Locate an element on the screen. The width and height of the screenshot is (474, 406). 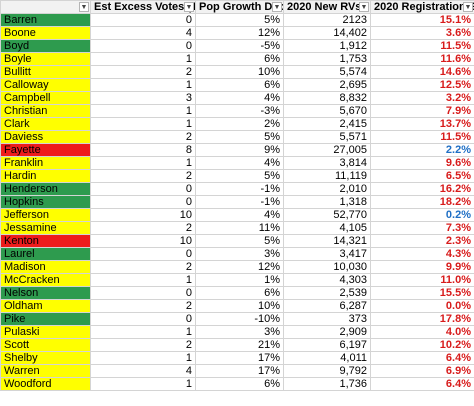
cell-new-rvs: 4,105 is located at coordinates (327, 228).